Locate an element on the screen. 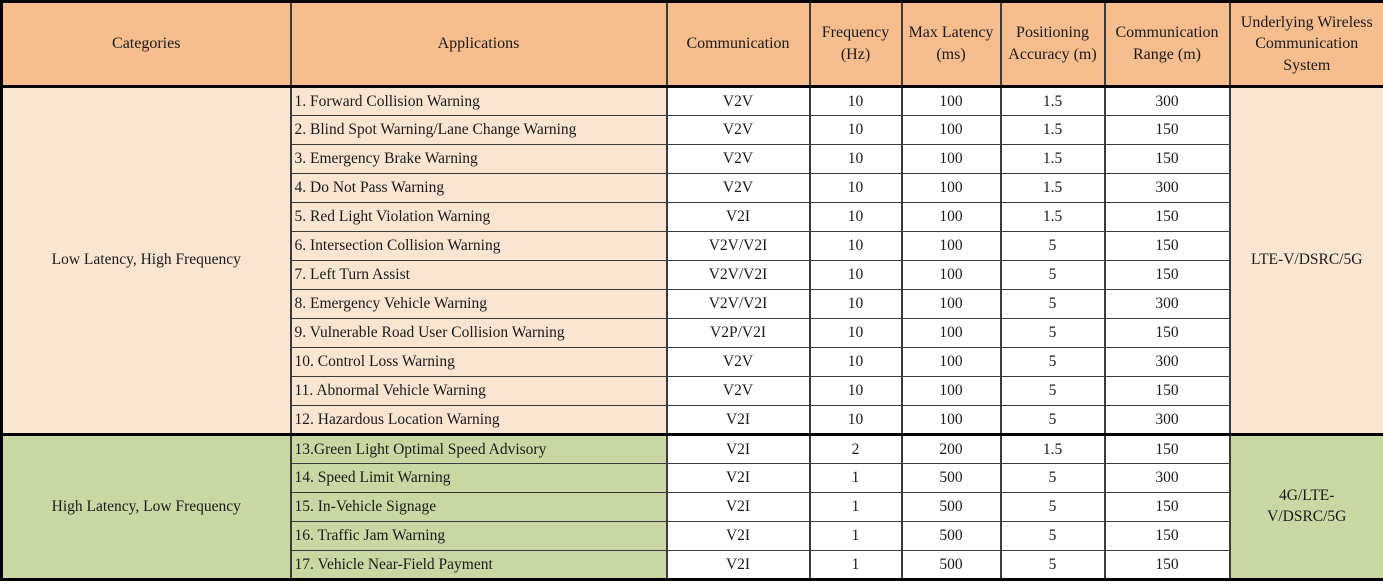 This screenshot has height=585, width=1383. application-cell: 6. Intersection Collision Warning is located at coordinates (478, 246).